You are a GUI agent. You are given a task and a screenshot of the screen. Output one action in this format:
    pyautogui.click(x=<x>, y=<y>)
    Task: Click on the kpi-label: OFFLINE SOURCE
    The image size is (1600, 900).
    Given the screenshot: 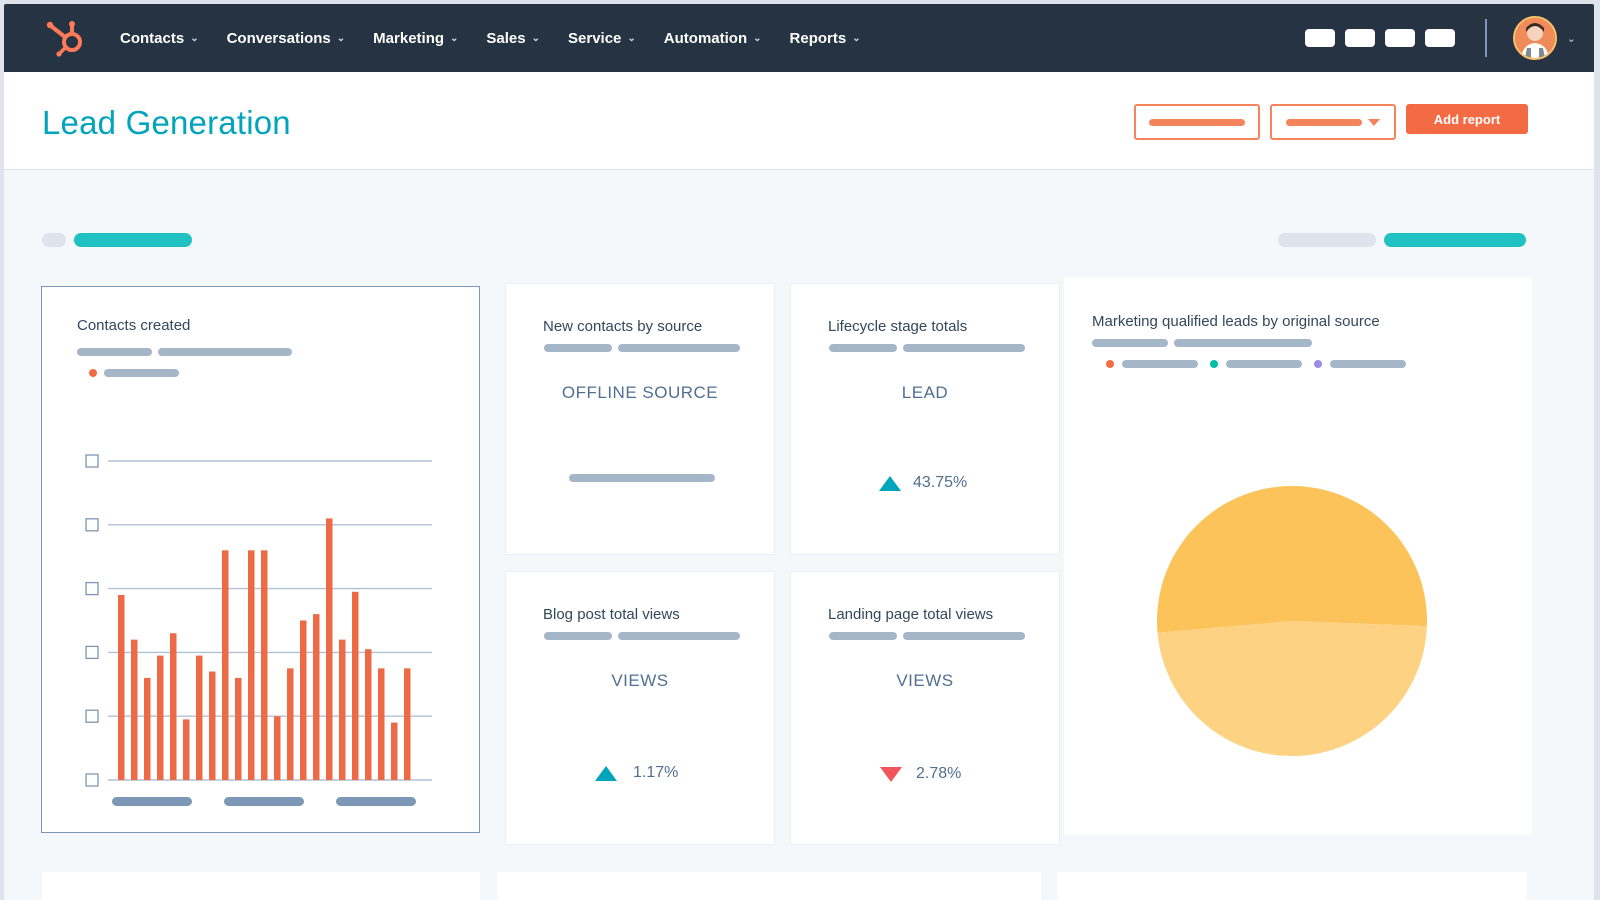 What is the action you would take?
    pyautogui.click(x=640, y=392)
    